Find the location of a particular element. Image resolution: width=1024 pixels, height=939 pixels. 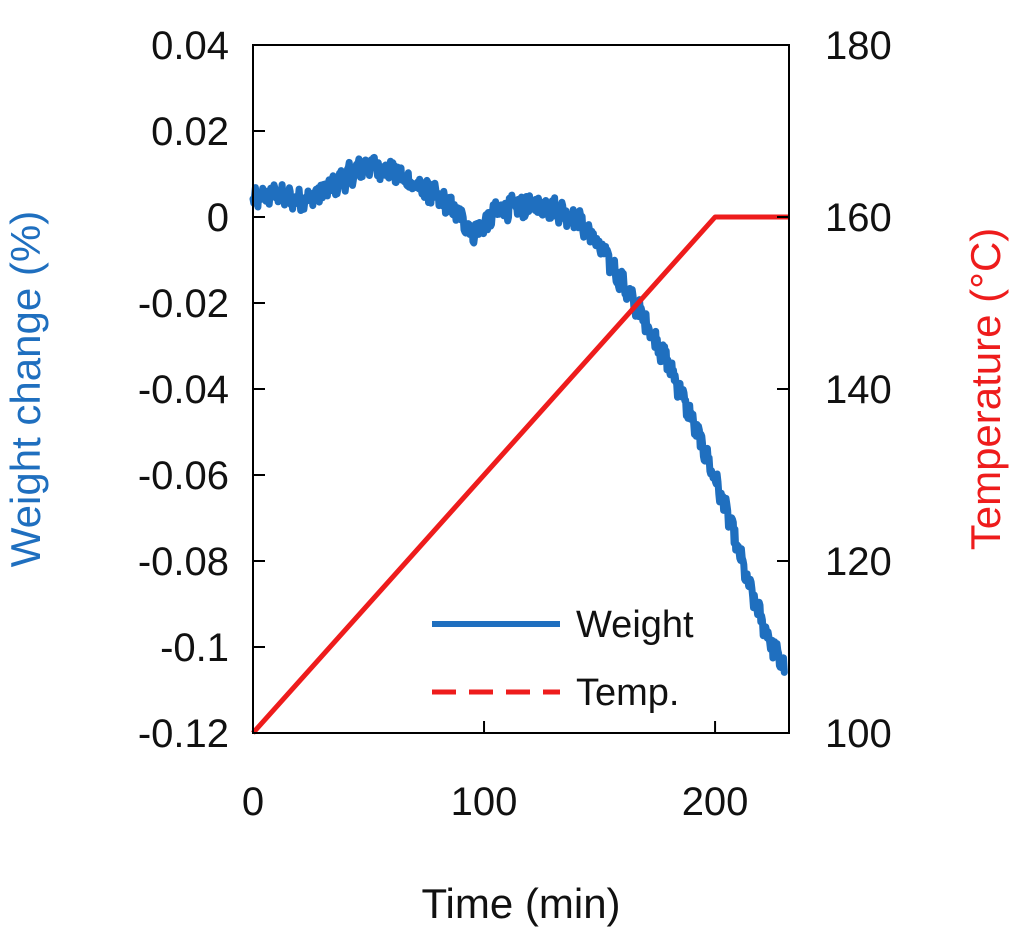

y-right-tick-label: 160 is located at coordinates (858, 218).